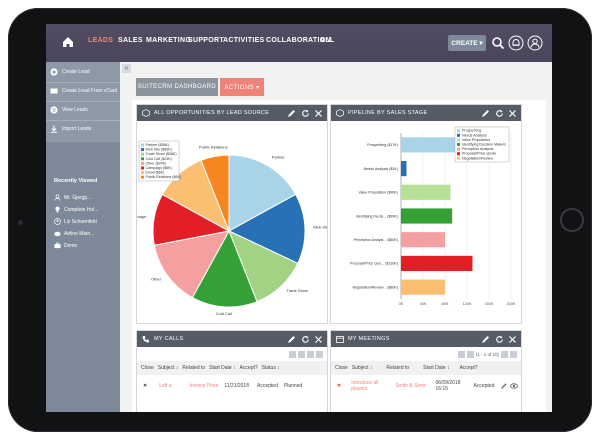 The image size is (600, 440). Describe the element at coordinates (476, 140) in the screenshot. I see `legend-item: Value Proposition` at that location.